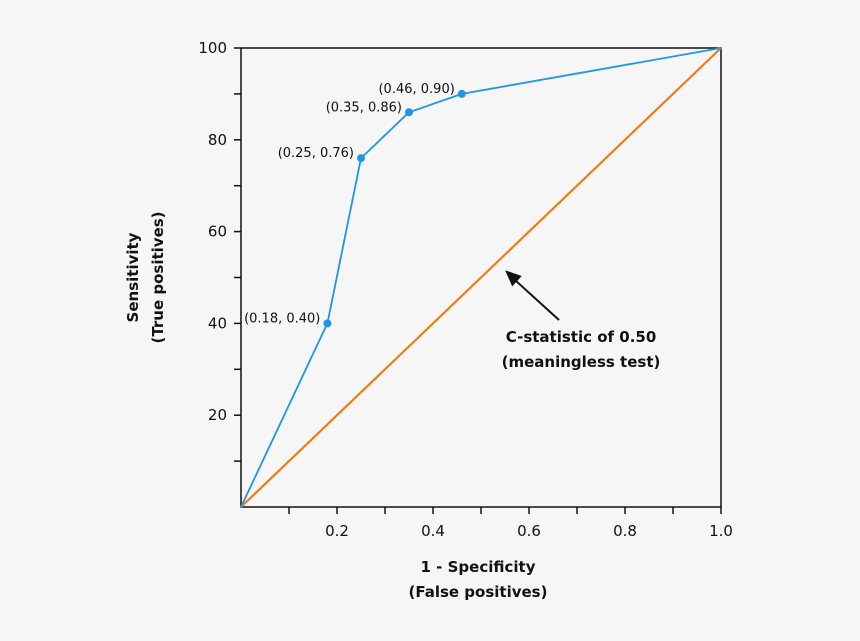  I want to click on x-tick-label: 0.2, so click(337, 531).